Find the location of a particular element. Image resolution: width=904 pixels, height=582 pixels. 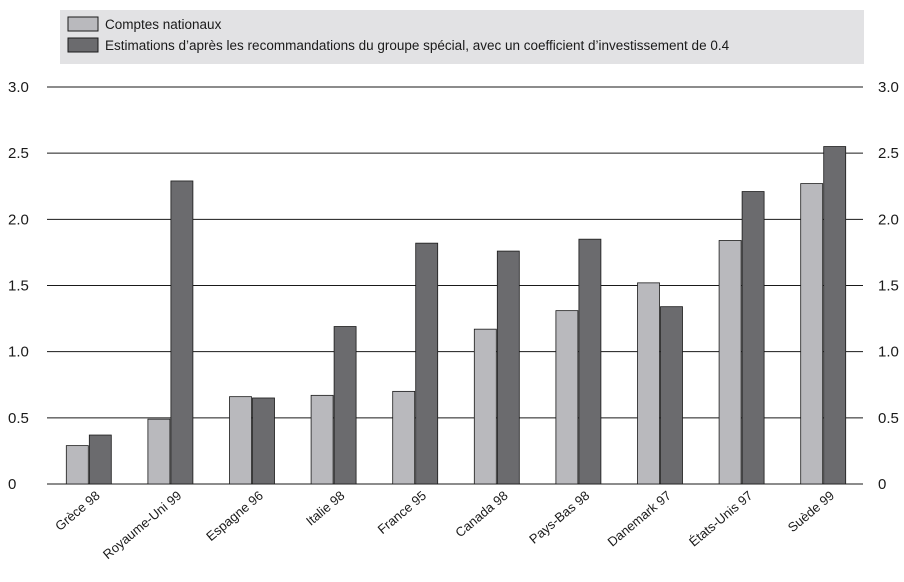

x-tick-label: Danemark 97 is located at coordinates (638, 519).